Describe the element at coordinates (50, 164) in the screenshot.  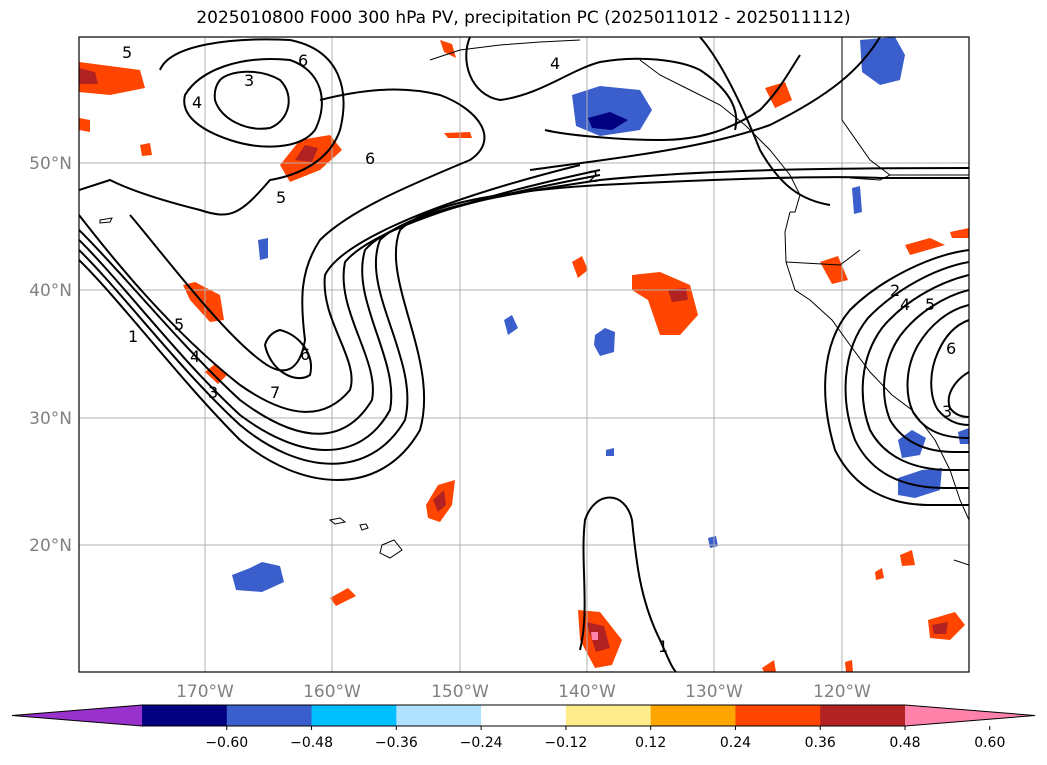
I see `lat-label: 50°N` at that location.